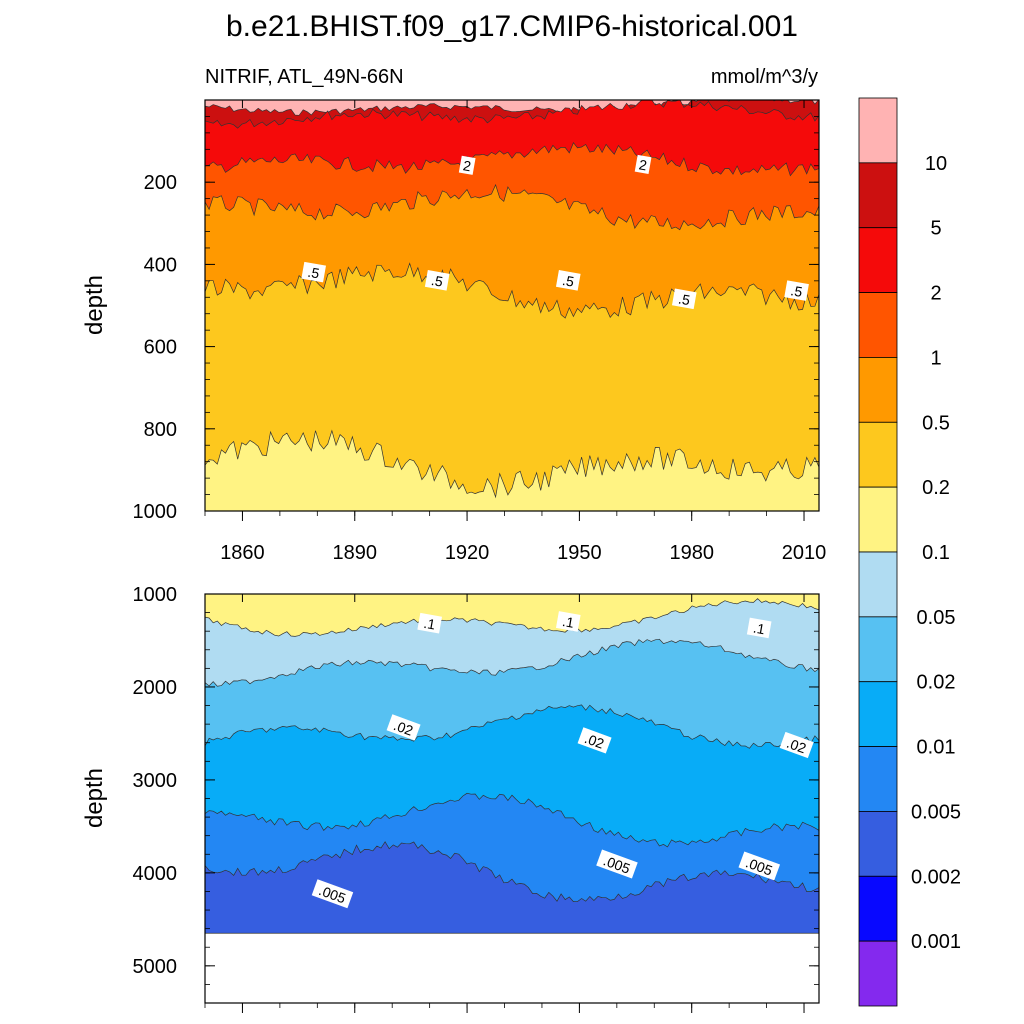 This screenshot has width=1024, height=1024. I want to click on colorbar-label: 0.05, so click(936, 618).